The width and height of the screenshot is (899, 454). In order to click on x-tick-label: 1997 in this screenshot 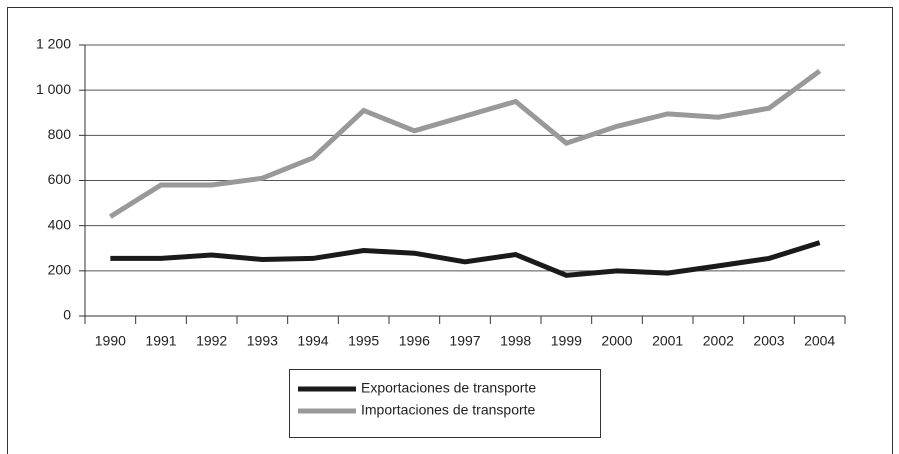, I will do `click(464, 341)`.